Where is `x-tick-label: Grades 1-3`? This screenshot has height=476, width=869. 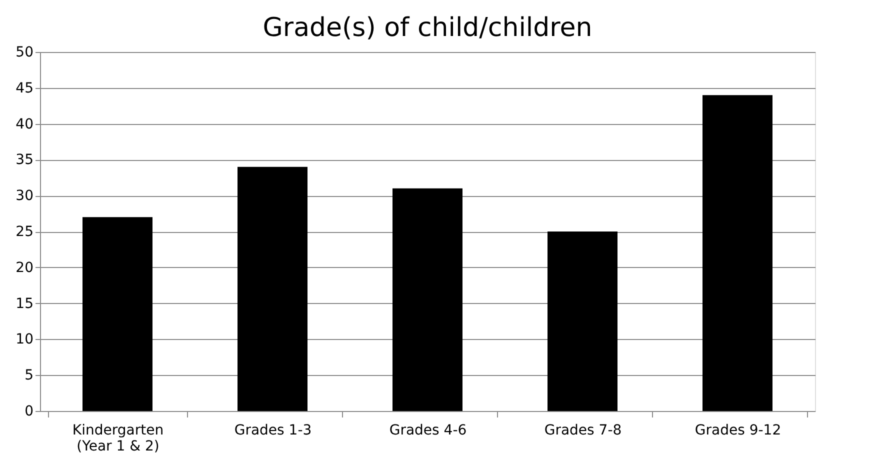 x-tick-label: Grades 1-3 is located at coordinates (273, 430).